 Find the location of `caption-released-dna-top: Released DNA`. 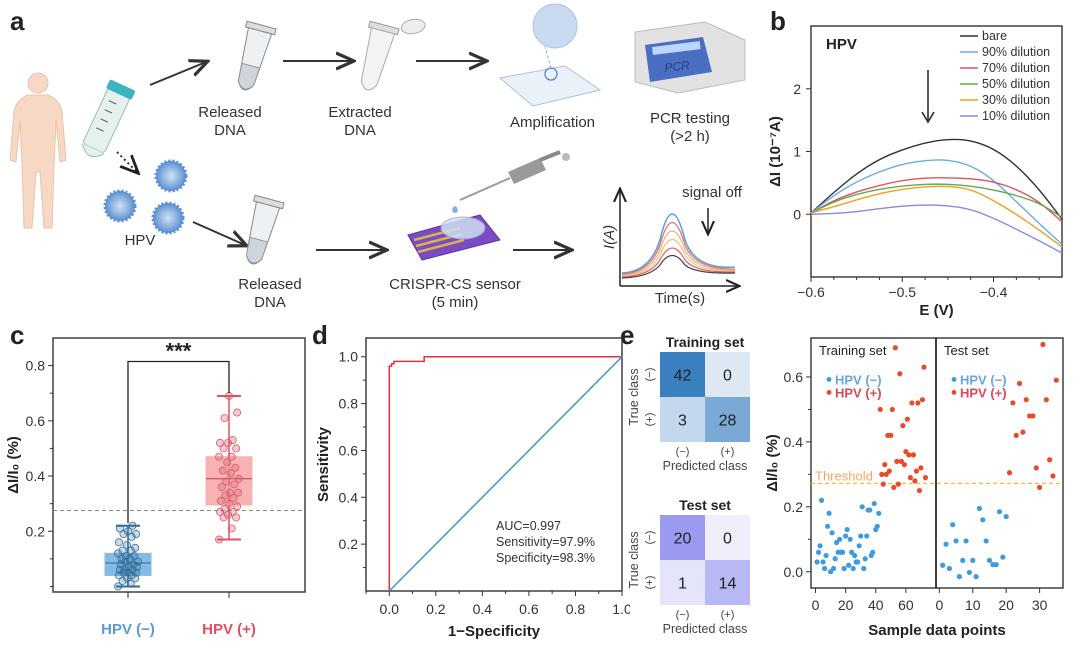

caption-released-dna-top: Released DNA is located at coordinates (230, 122).